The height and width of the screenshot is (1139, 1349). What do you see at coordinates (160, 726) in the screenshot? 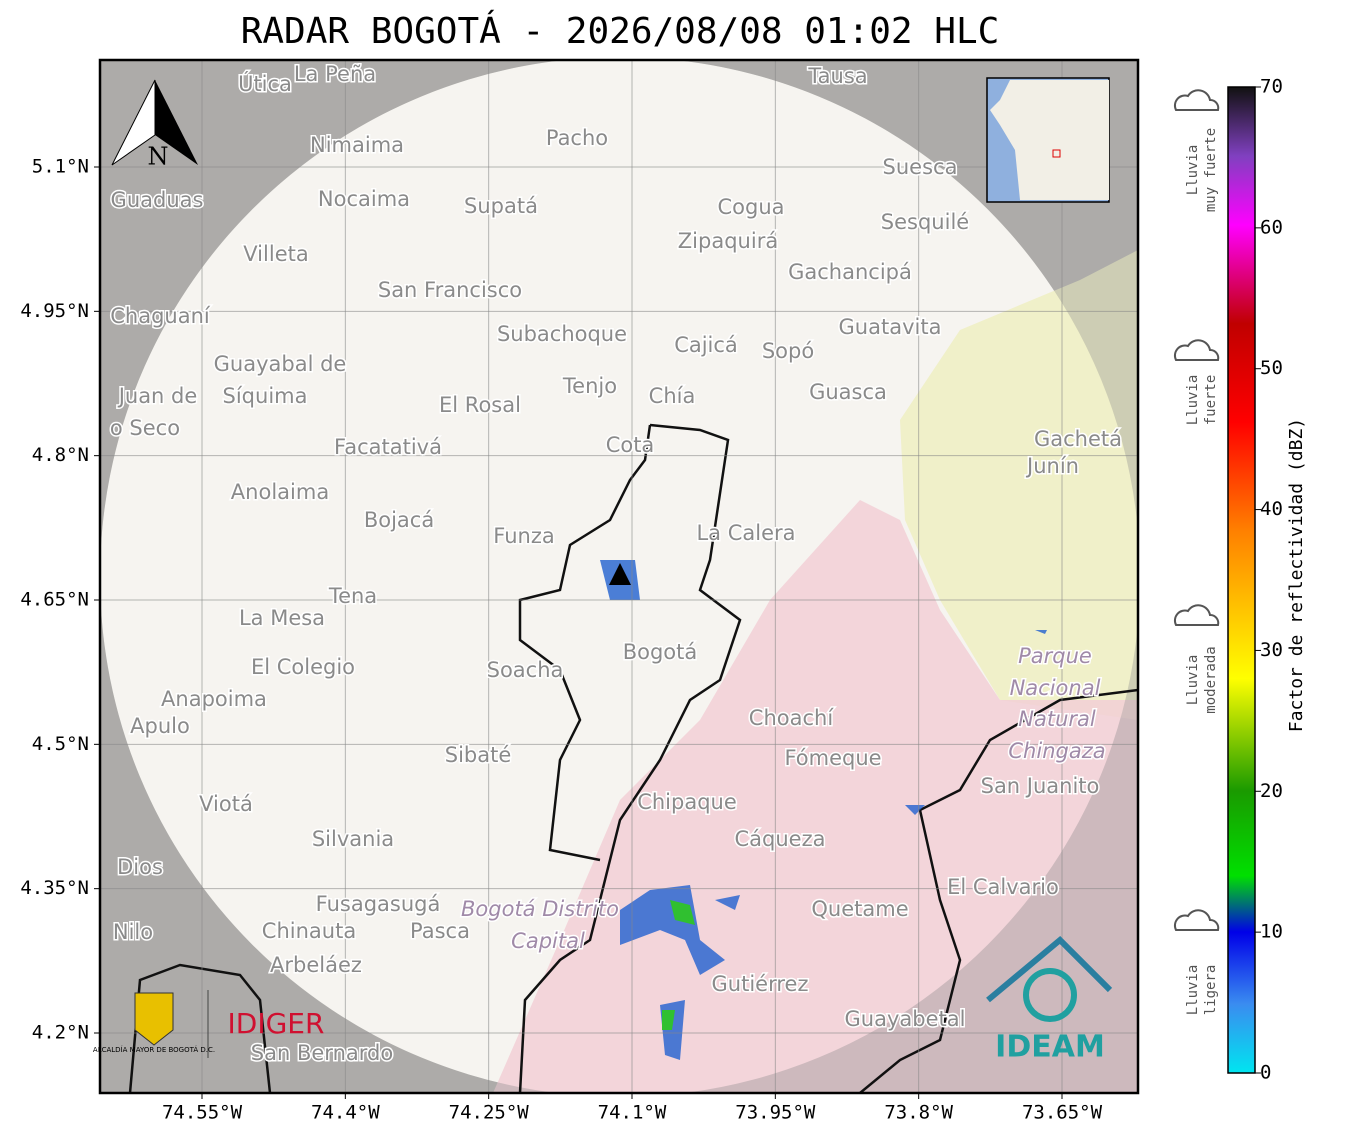
I see `place-label: Apulo` at bounding box center [160, 726].